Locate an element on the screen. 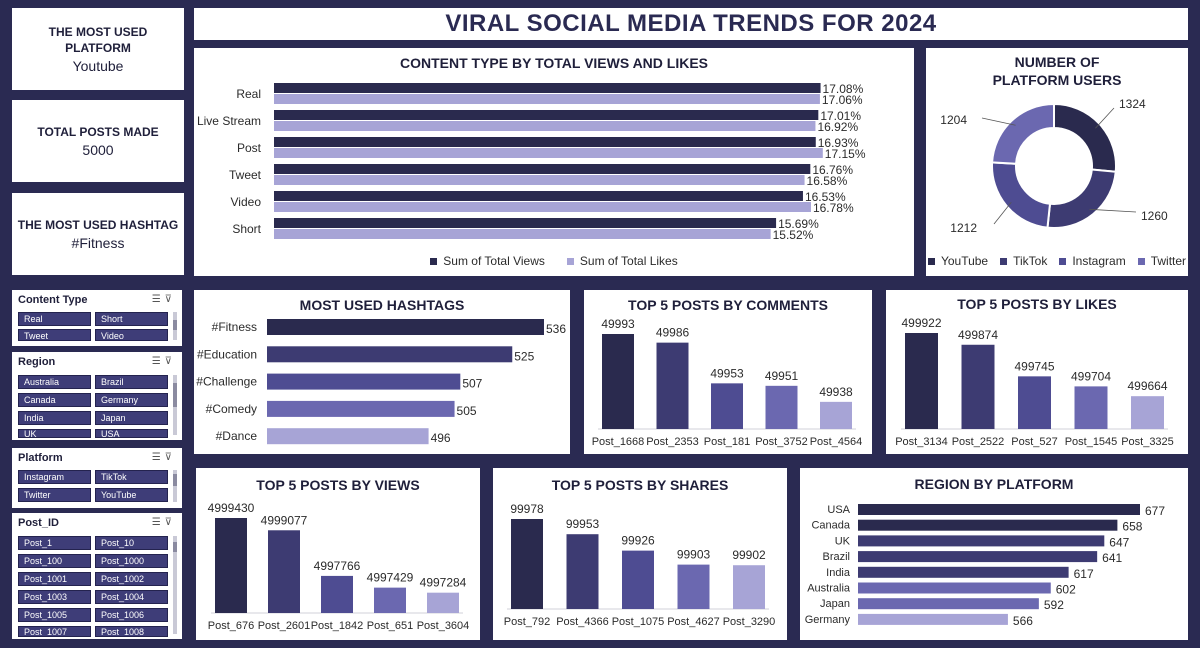 This screenshot has height=648, width=1200. legend-item-youtube: YouTube is located at coordinates (957, 261).